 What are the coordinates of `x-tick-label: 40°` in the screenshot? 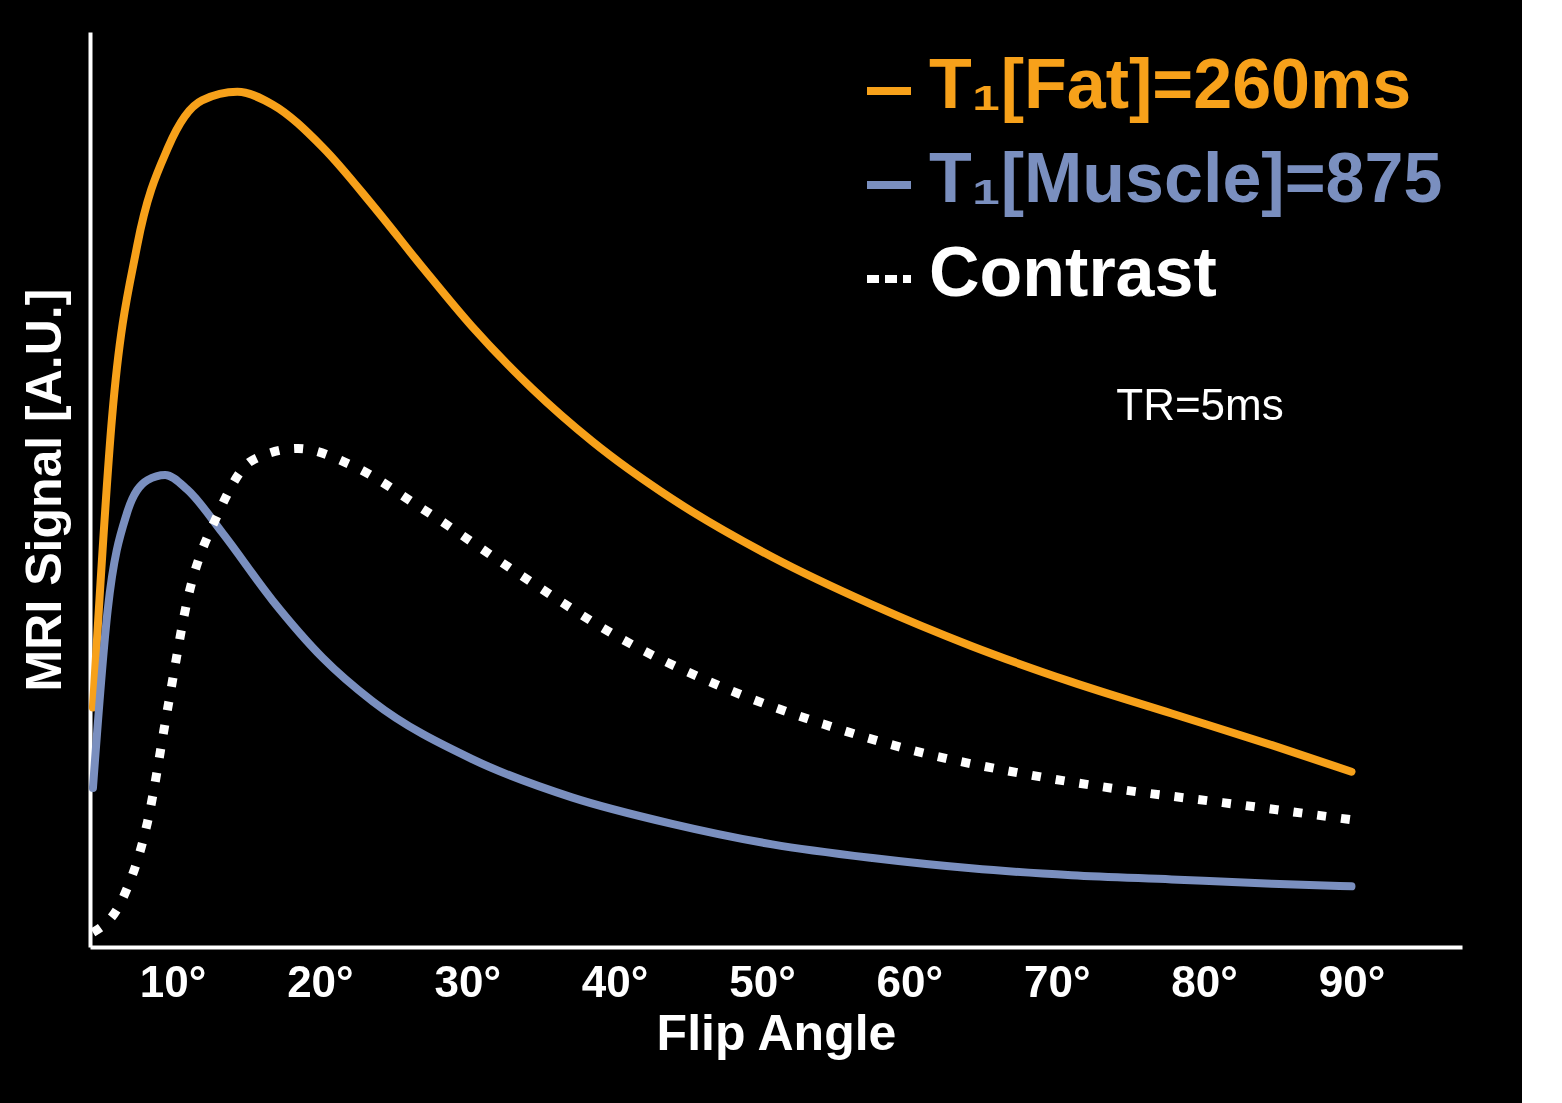 It's located at (615, 981).